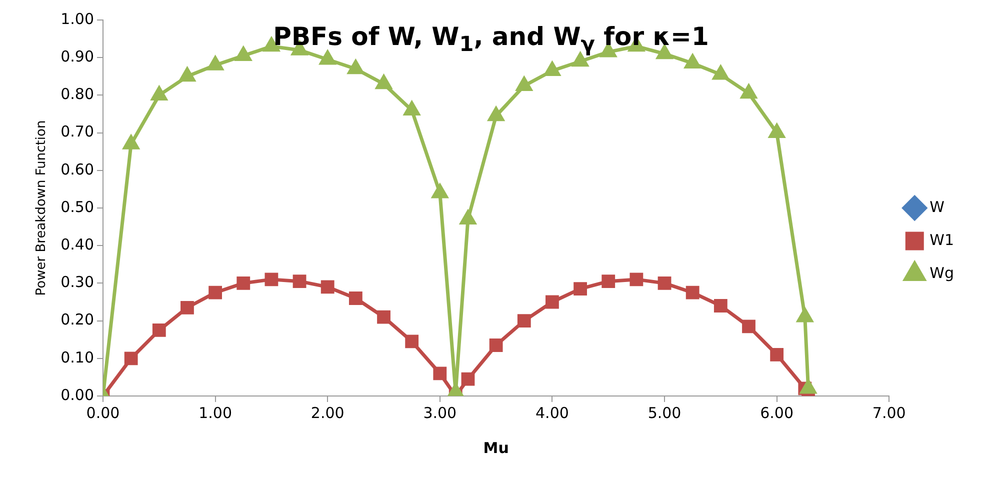  I want to click on x-tick-label: 4.00, so click(552, 413).